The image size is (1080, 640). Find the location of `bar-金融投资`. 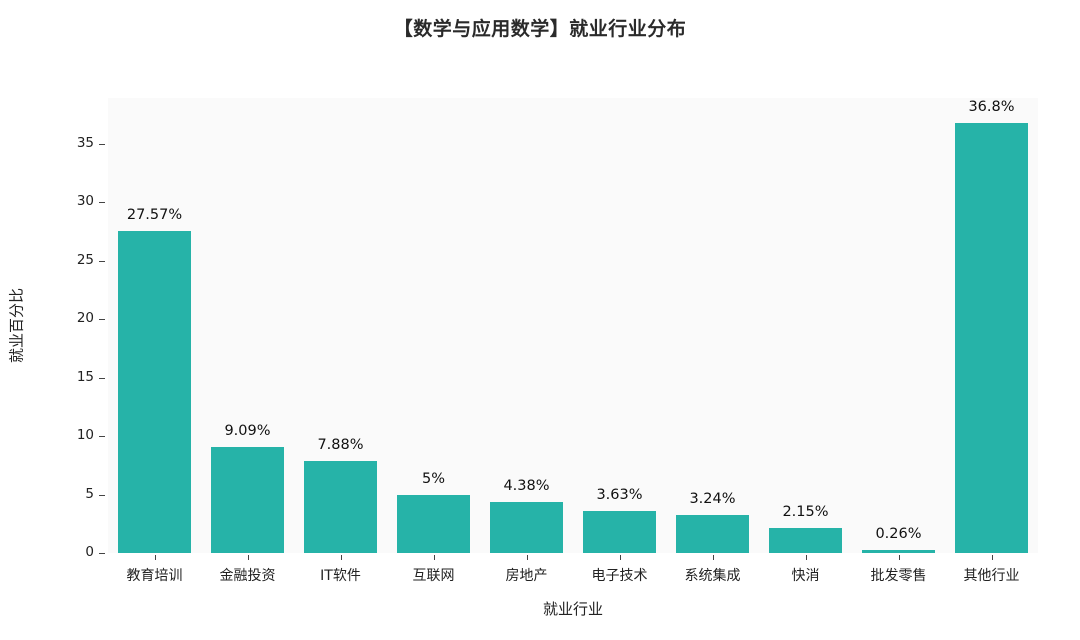

bar-金融投资 is located at coordinates (247, 499).